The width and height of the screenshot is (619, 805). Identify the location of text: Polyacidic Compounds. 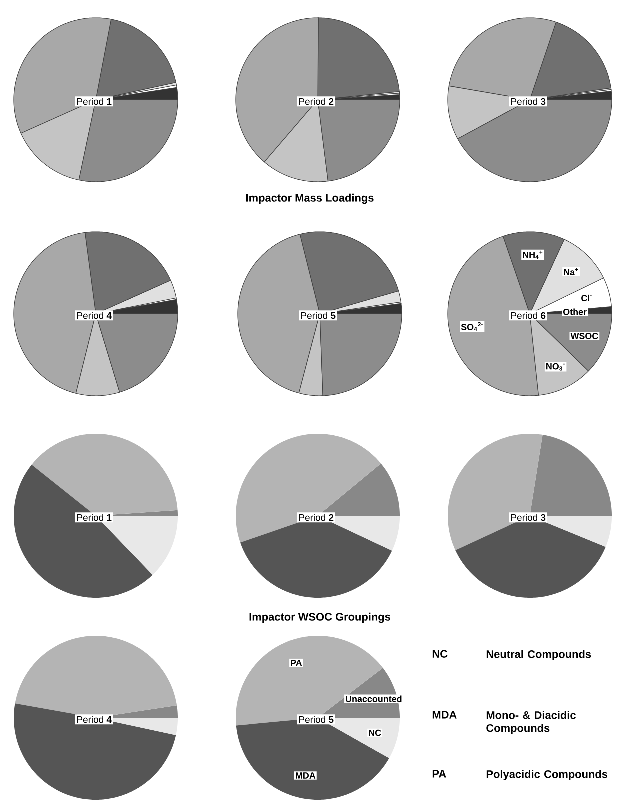
(547, 775).